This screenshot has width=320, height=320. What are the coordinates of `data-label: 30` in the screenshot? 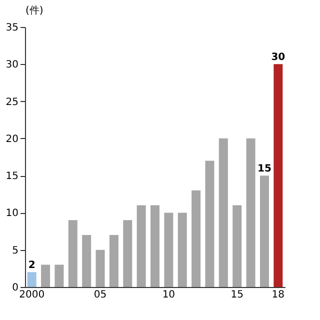 It's located at (278, 58).